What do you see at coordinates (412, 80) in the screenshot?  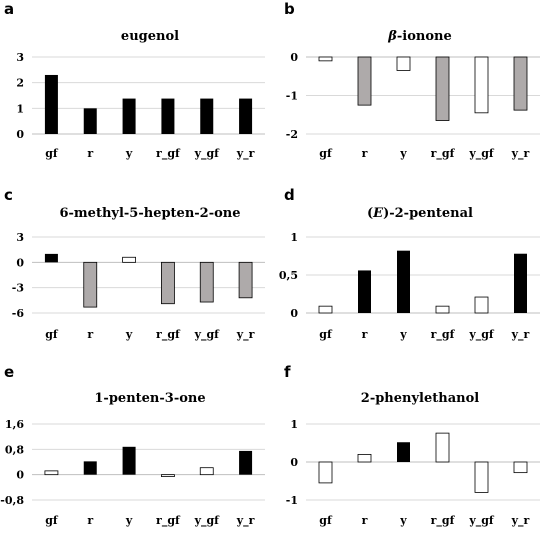 I see `chart-panel-b: b β-ionone -2 -1 0 gf r y r_gf y_gf y_r` at bounding box center [412, 80].